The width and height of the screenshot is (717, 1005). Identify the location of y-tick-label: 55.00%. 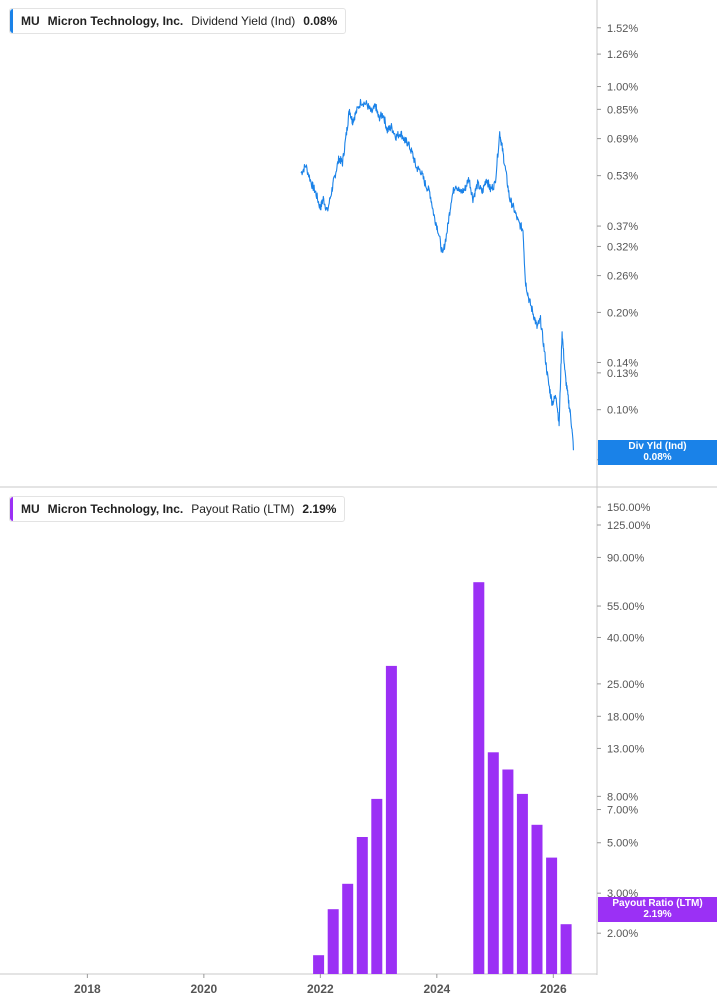
(626, 607).